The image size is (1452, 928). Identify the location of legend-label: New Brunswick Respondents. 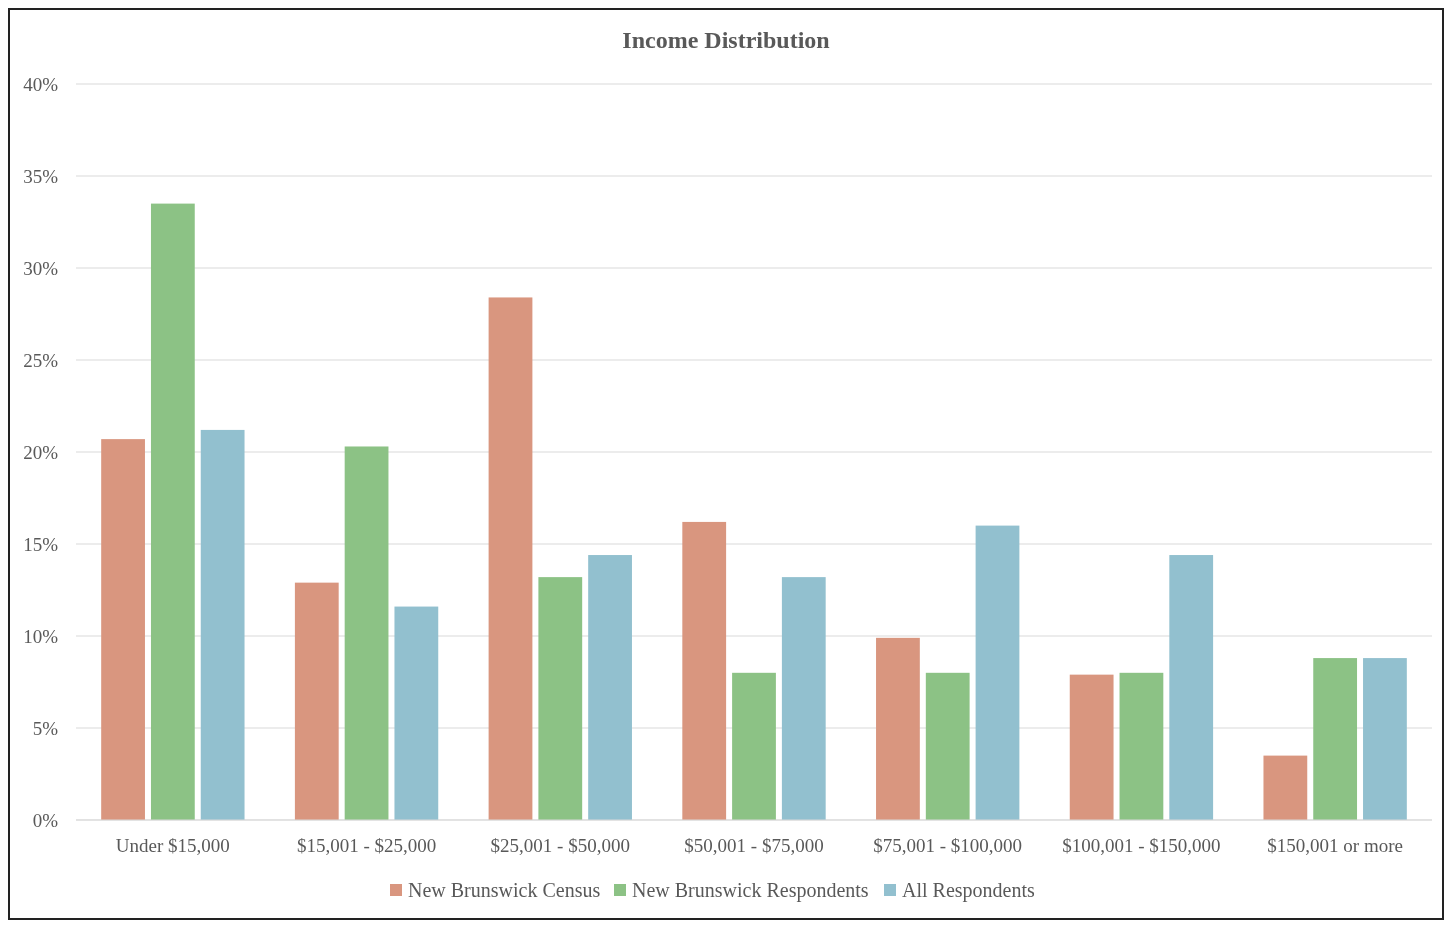
(750, 890).